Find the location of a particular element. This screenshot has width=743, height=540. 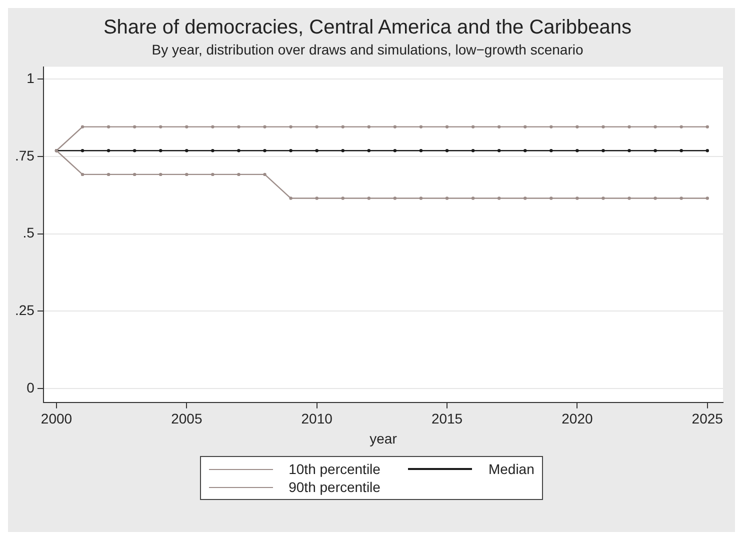

x-tick-label: 2000 is located at coordinates (56, 418).